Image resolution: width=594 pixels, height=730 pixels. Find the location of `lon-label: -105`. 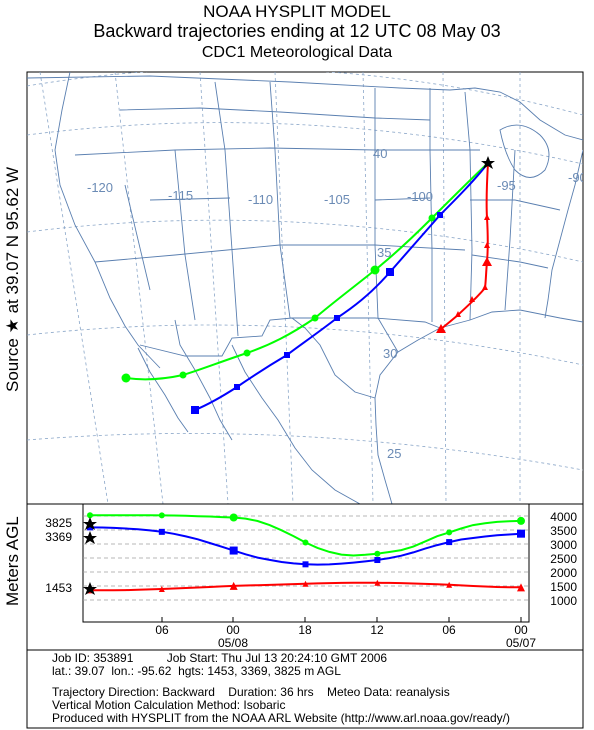

lon-label: -105 is located at coordinates (337, 199).